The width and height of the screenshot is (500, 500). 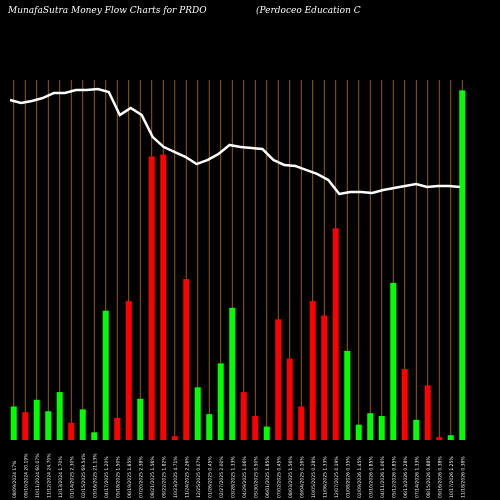 What do you see at coordinates (118, 477) in the screenshot?
I see `x-tick-label: 05/18/2025 1.50%` at bounding box center [118, 477].